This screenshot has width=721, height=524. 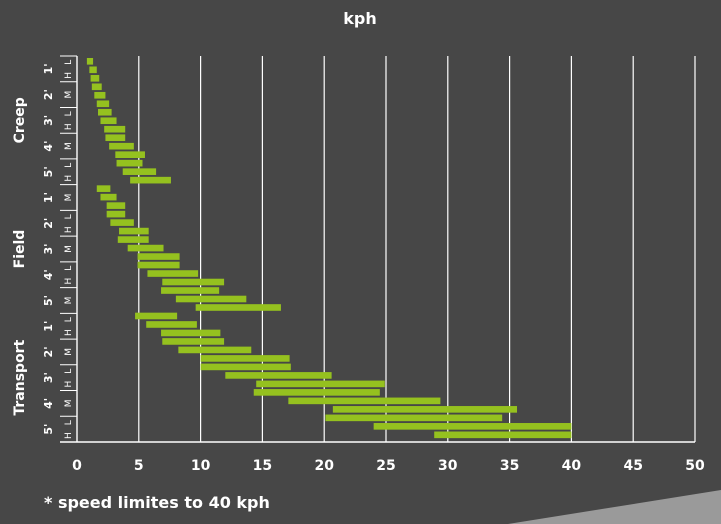 I want to click on group-label: Field, so click(x=20, y=249).